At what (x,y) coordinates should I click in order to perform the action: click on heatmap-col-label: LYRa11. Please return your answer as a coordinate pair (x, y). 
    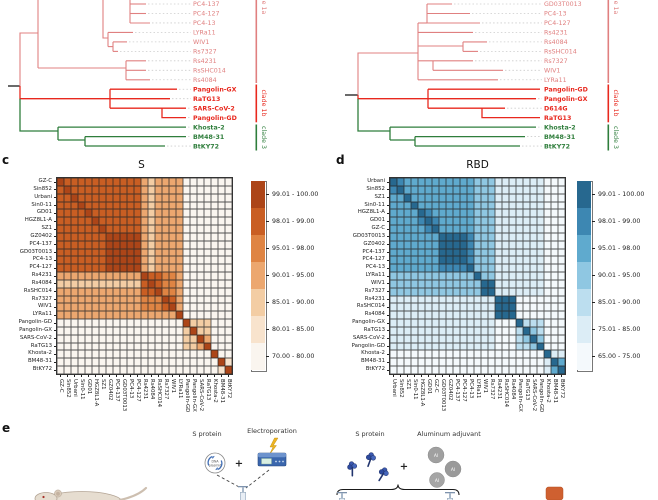
    Looking at the image, I should click on (478, 388).